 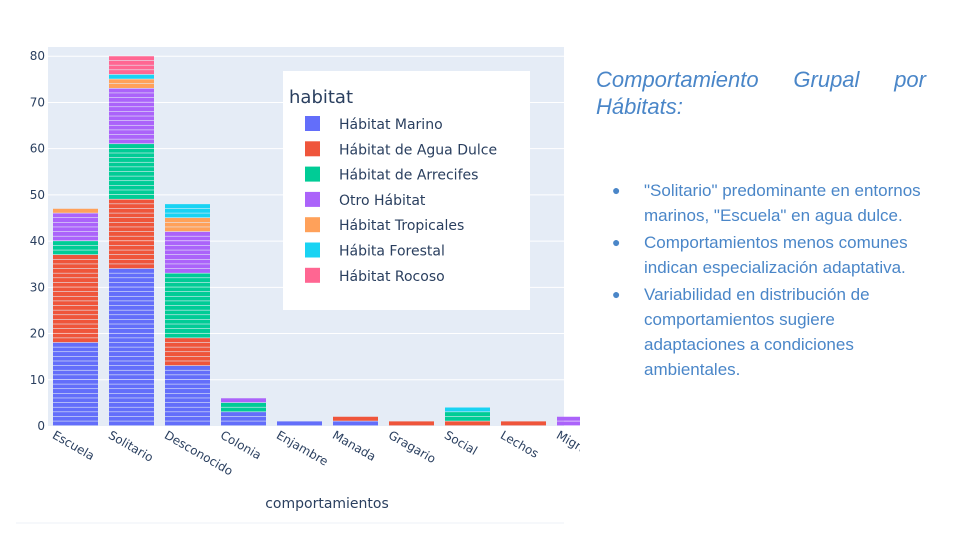 I want to click on x-tick-label: Manada, so click(x=354, y=446).